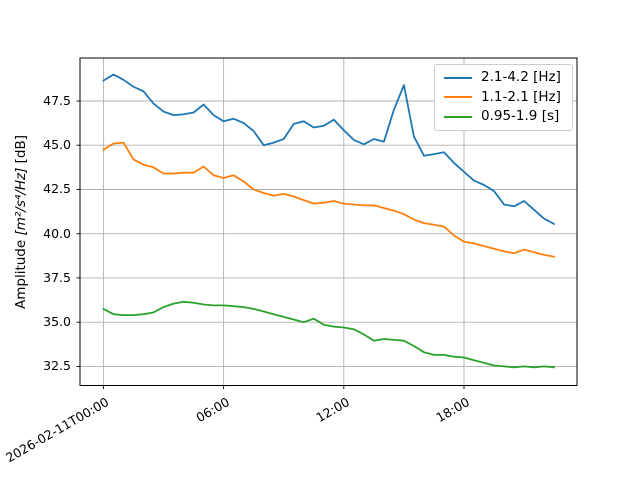 The image size is (640, 480). Describe the element at coordinates (521, 96) in the screenshot. I see `legend-entry-label: 1.1-2.1 [Hz]` at that location.